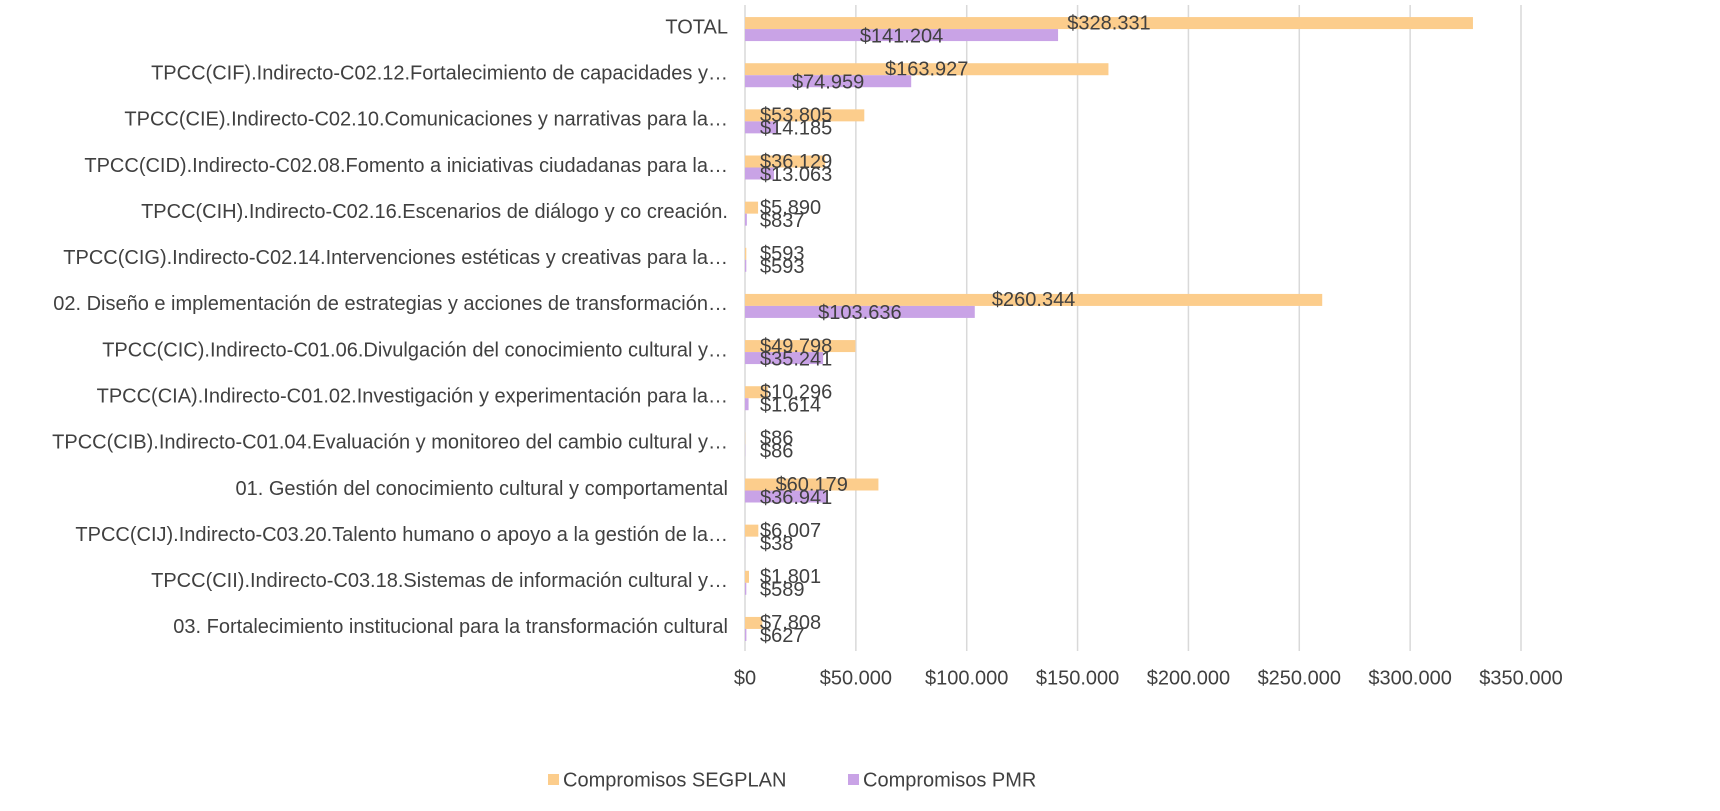 The width and height of the screenshot is (1720, 811). What do you see at coordinates (949, 780) in the screenshot?
I see `legend-label: Compromisos PMR` at bounding box center [949, 780].